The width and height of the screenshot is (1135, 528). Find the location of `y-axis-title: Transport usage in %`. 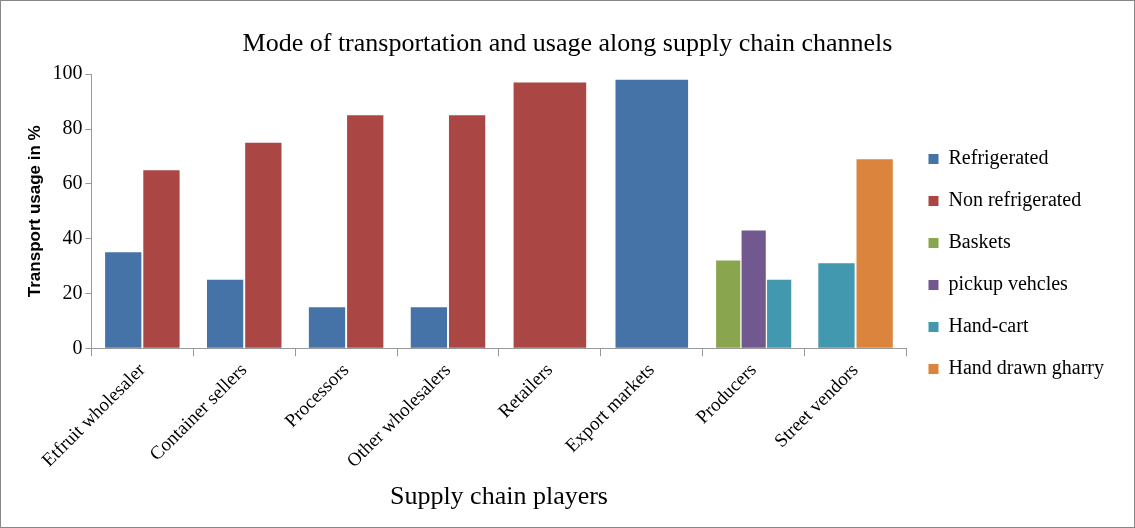

y-axis-title: Transport usage in % is located at coordinates (34, 211).